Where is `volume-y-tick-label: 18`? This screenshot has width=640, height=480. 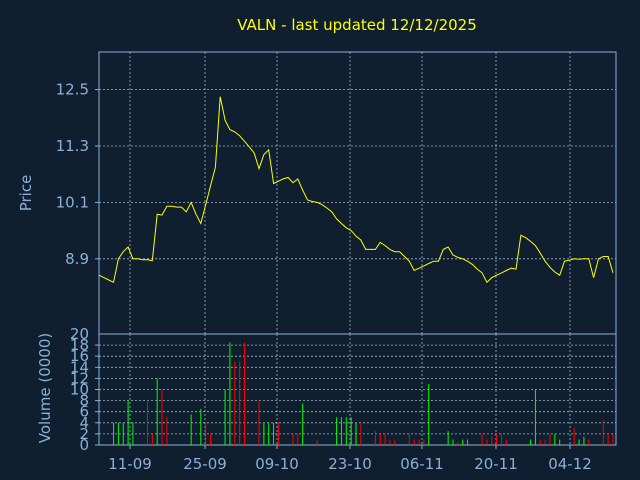 volume-y-tick-label: 18 is located at coordinates (79, 345).